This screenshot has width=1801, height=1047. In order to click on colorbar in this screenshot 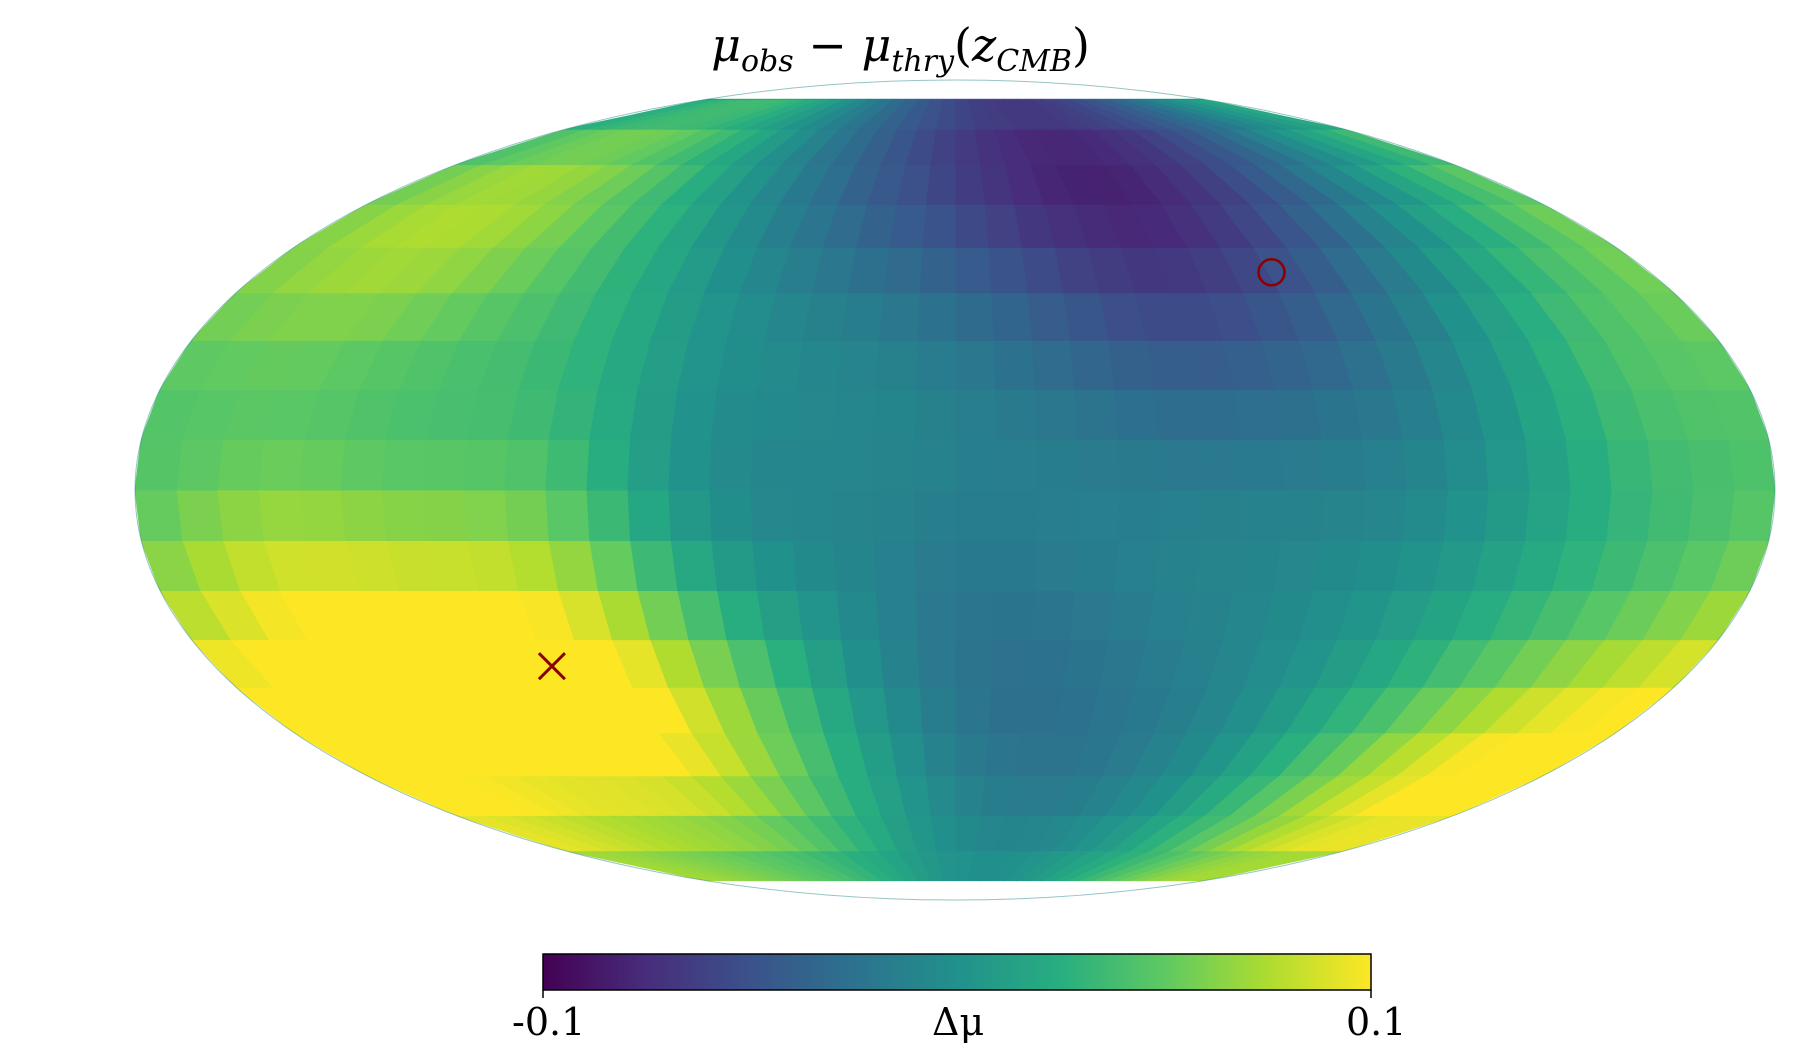, I will do `click(957, 972)`.